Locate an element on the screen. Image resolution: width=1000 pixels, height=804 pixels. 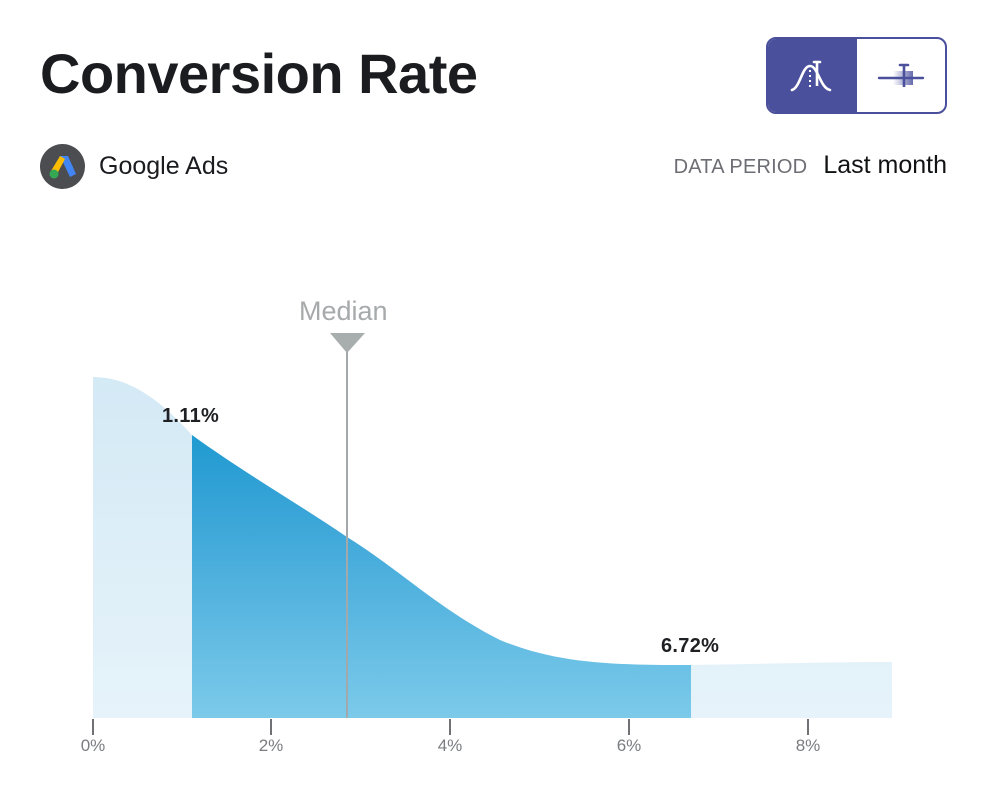
x-tick-label: 4% is located at coordinates (450, 745).